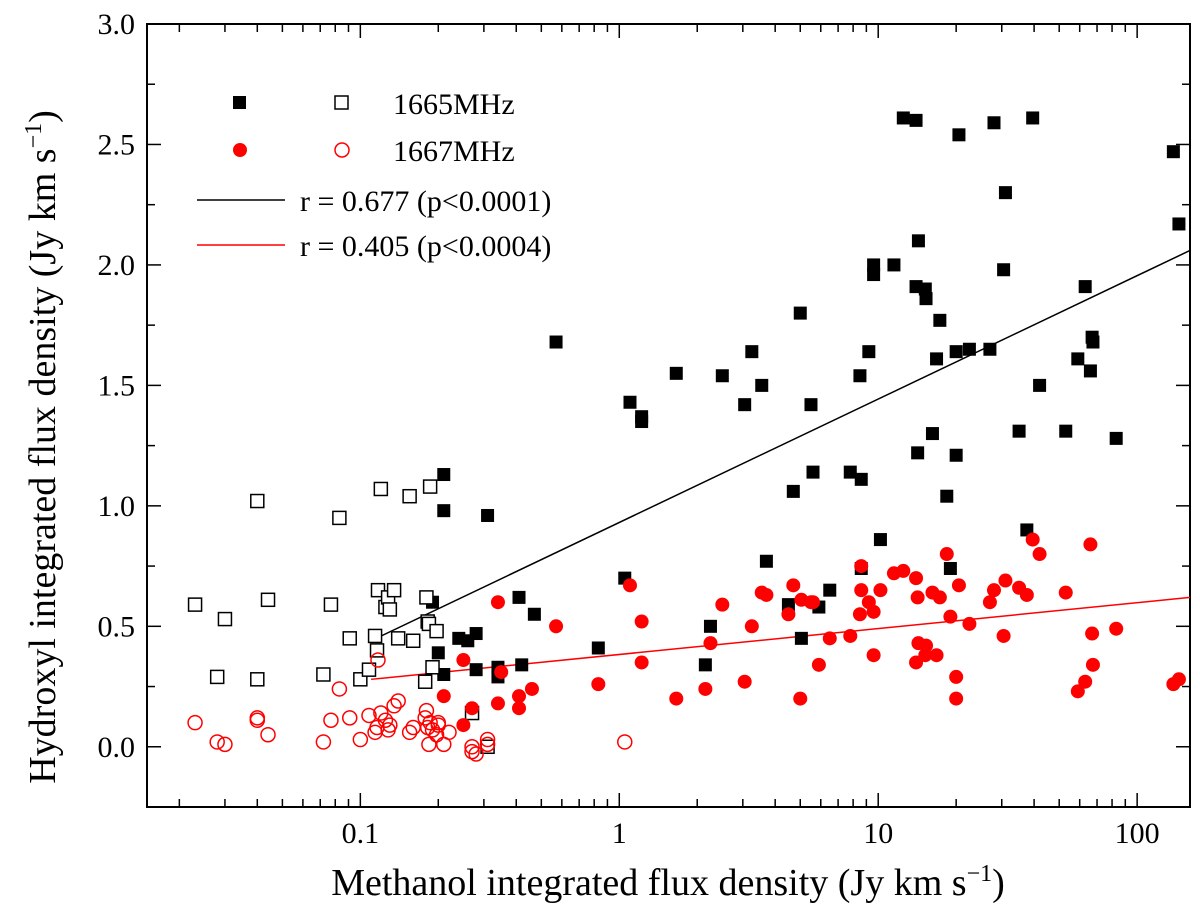 The height and width of the screenshot is (921, 1200). What do you see at coordinates (454, 151) in the screenshot?
I see `legend-label-1667: 1667MHz` at bounding box center [454, 151].